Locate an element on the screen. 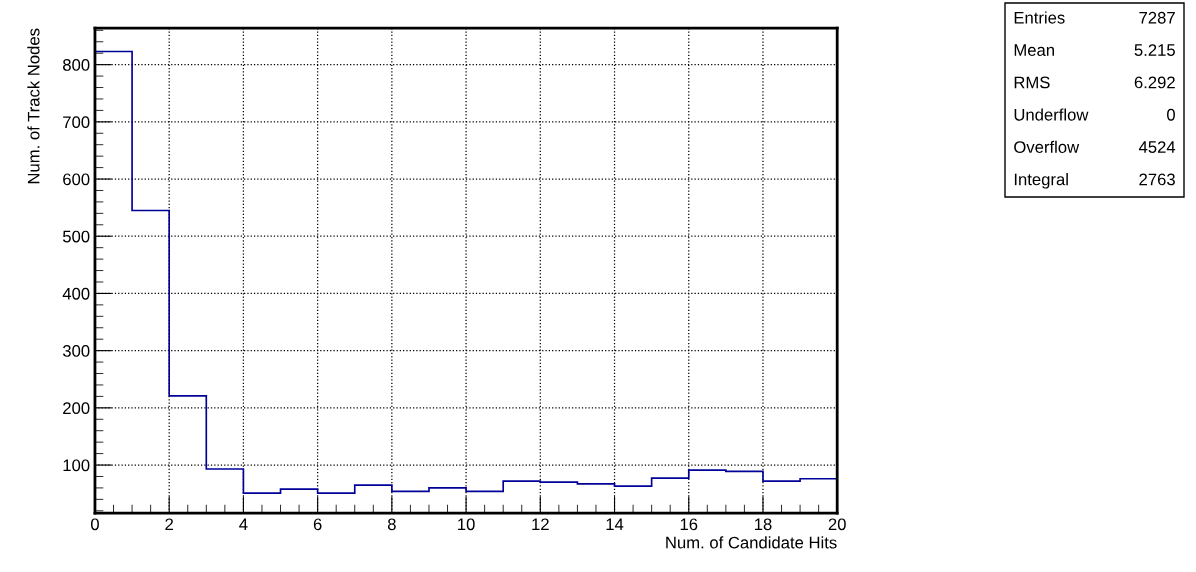 The height and width of the screenshot is (572, 1196). text: 6.292 is located at coordinates (1154, 82).